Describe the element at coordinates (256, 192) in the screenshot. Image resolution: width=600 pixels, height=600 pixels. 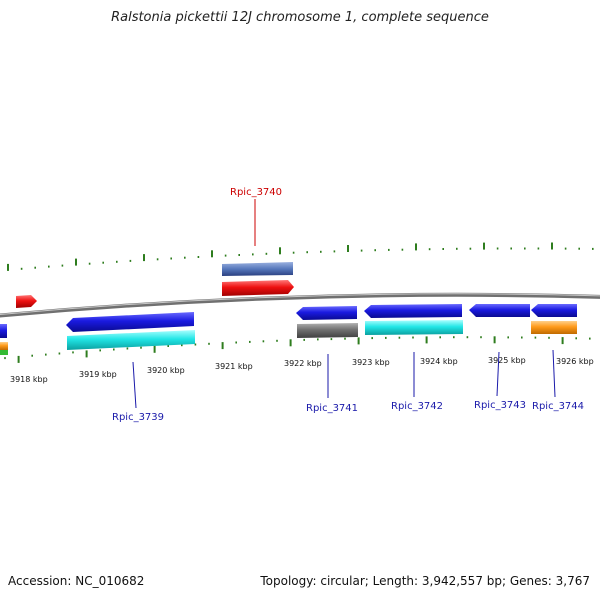
I see `gene-label-rpic-3740: Rpic_3740` at that location.